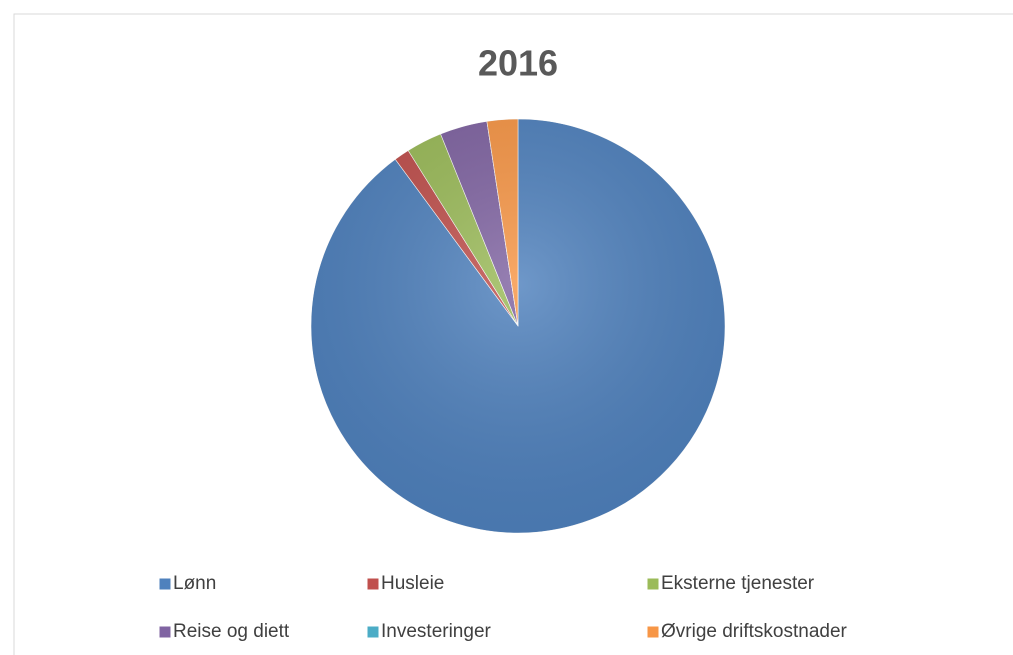  Describe the element at coordinates (754, 631) in the screenshot. I see `legend-label: Øvrige driftskostnader` at that location.